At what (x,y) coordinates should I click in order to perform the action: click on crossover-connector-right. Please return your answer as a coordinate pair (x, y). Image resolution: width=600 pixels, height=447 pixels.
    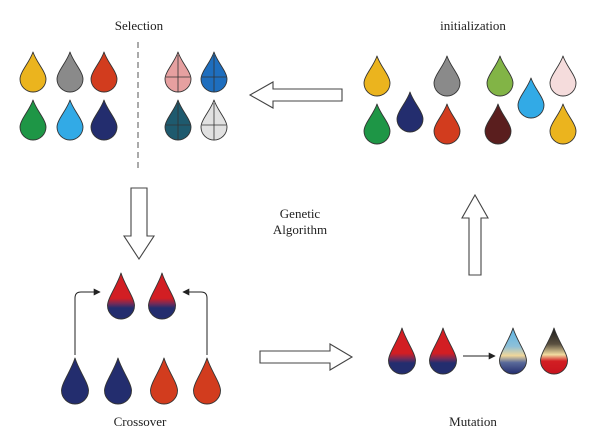
    Looking at the image, I should click on (195, 321).